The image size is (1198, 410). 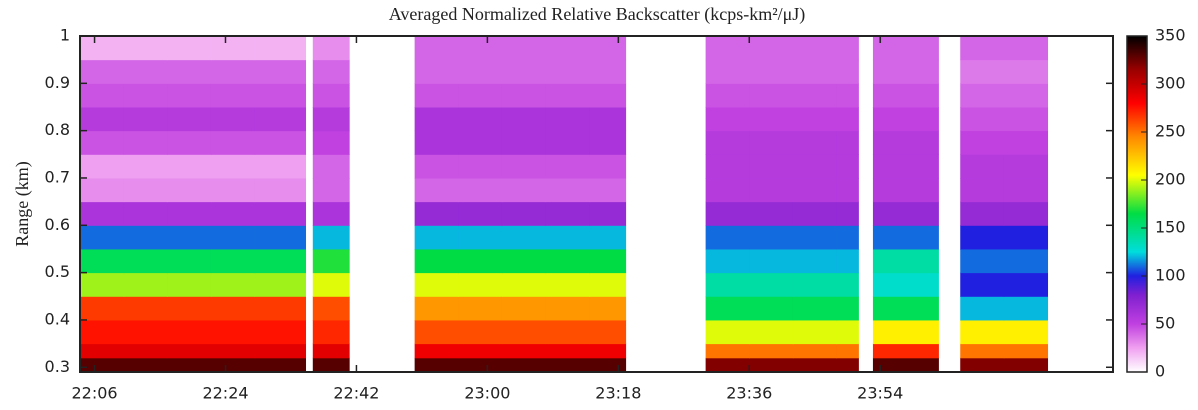 What do you see at coordinates (487, 393) in the screenshot?
I see `x-tick-label: 23:00` at bounding box center [487, 393].